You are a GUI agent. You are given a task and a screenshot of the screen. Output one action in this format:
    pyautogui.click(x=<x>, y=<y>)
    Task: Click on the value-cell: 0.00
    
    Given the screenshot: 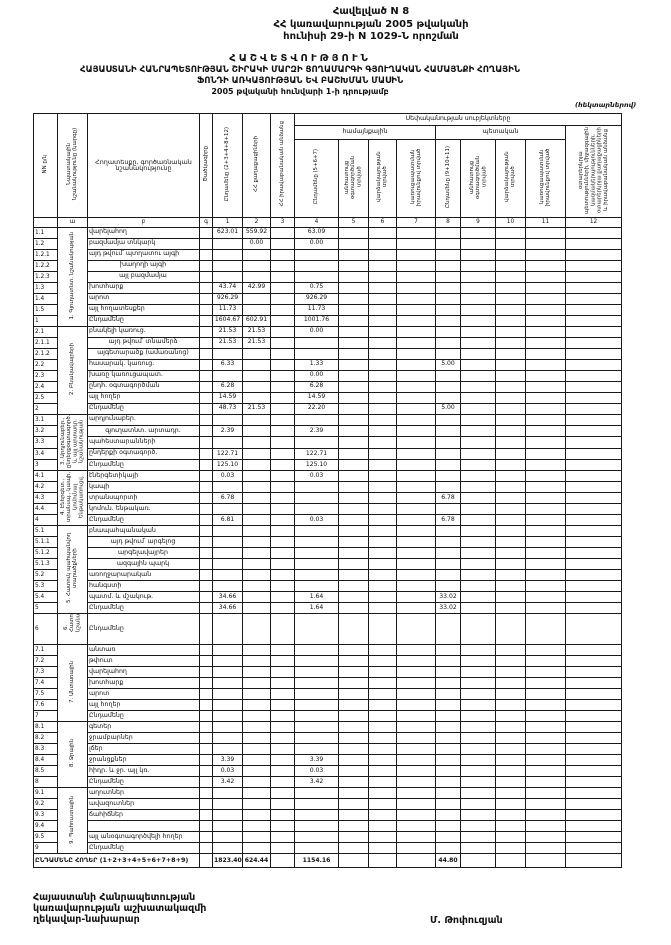 What is the action you would take?
    pyautogui.click(x=316, y=375)
    